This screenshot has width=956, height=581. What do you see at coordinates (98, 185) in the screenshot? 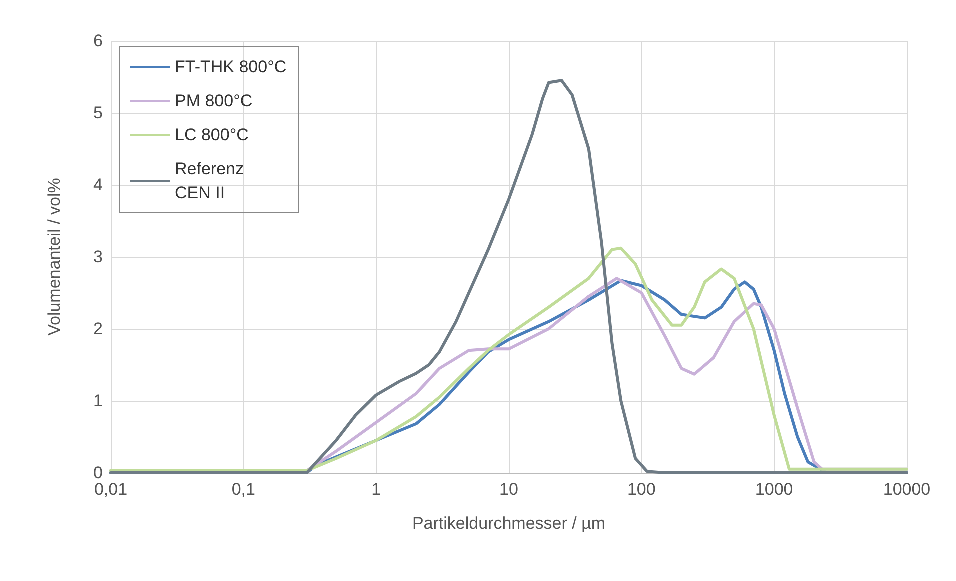
I see `y-tick-label: 4` at bounding box center [98, 185].